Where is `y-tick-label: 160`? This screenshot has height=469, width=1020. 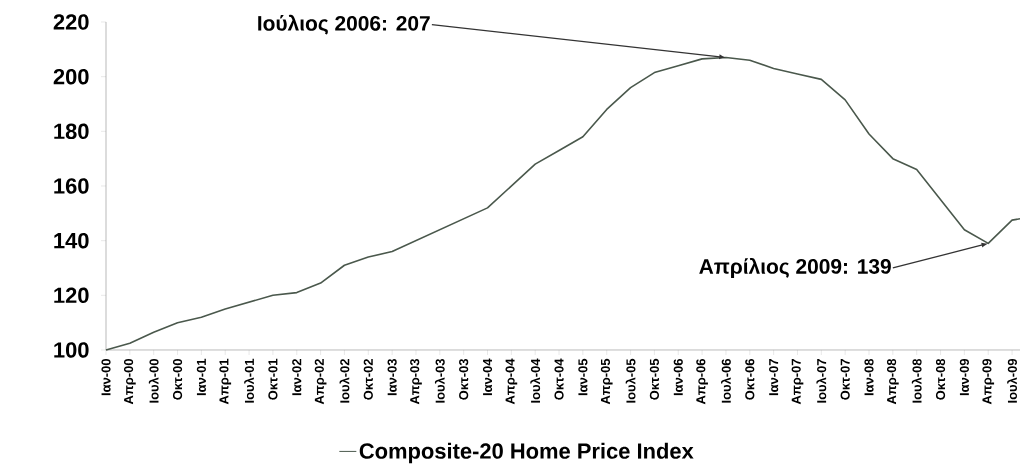
y-tick-label: 160 is located at coordinates (71, 186).